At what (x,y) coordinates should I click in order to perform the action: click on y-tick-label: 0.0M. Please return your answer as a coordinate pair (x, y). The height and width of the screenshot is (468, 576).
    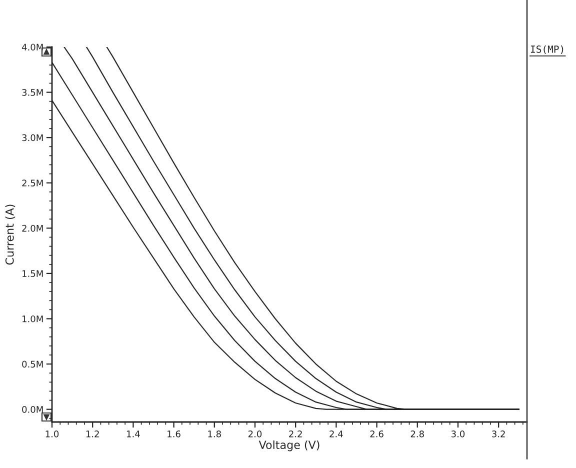
    Looking at the image, I should click on (32, 409).